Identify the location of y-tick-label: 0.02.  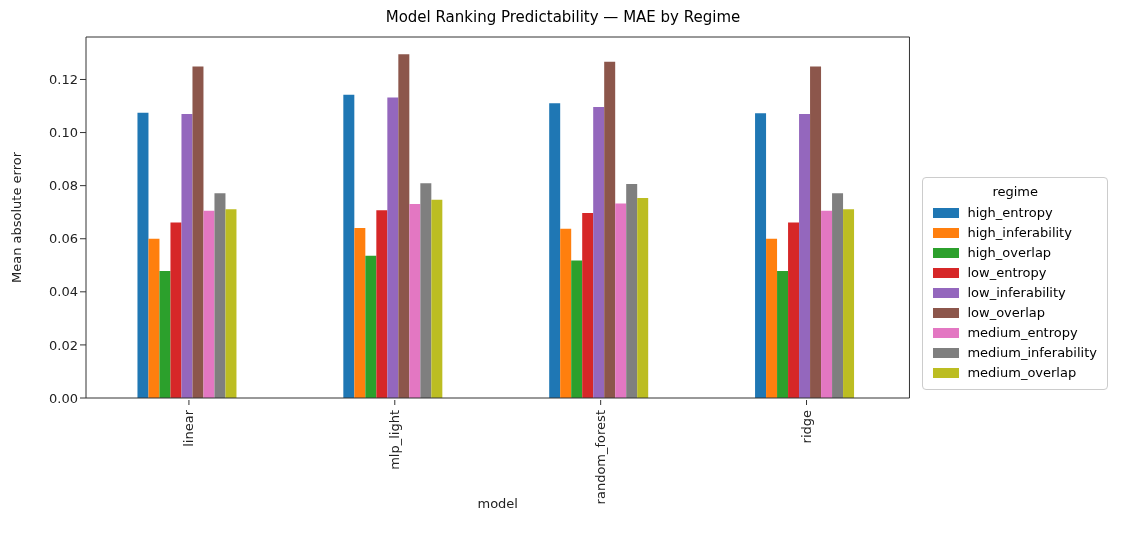
(63, 345).